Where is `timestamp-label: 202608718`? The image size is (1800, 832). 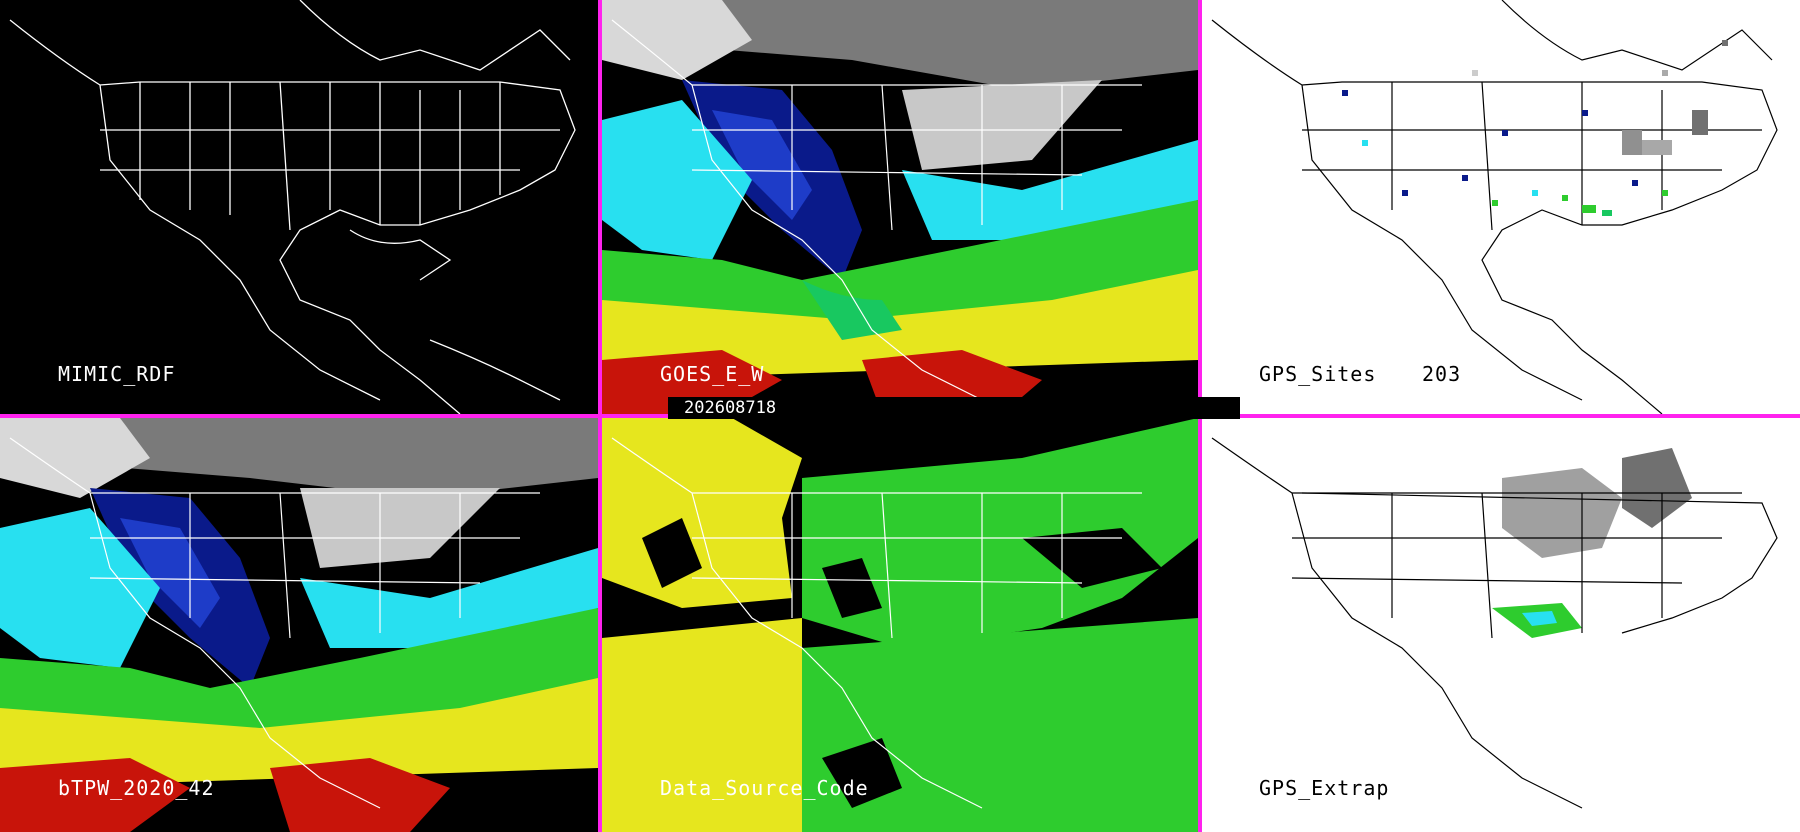 timestamp-label: 202608718 is located at coordinates (954, 408).